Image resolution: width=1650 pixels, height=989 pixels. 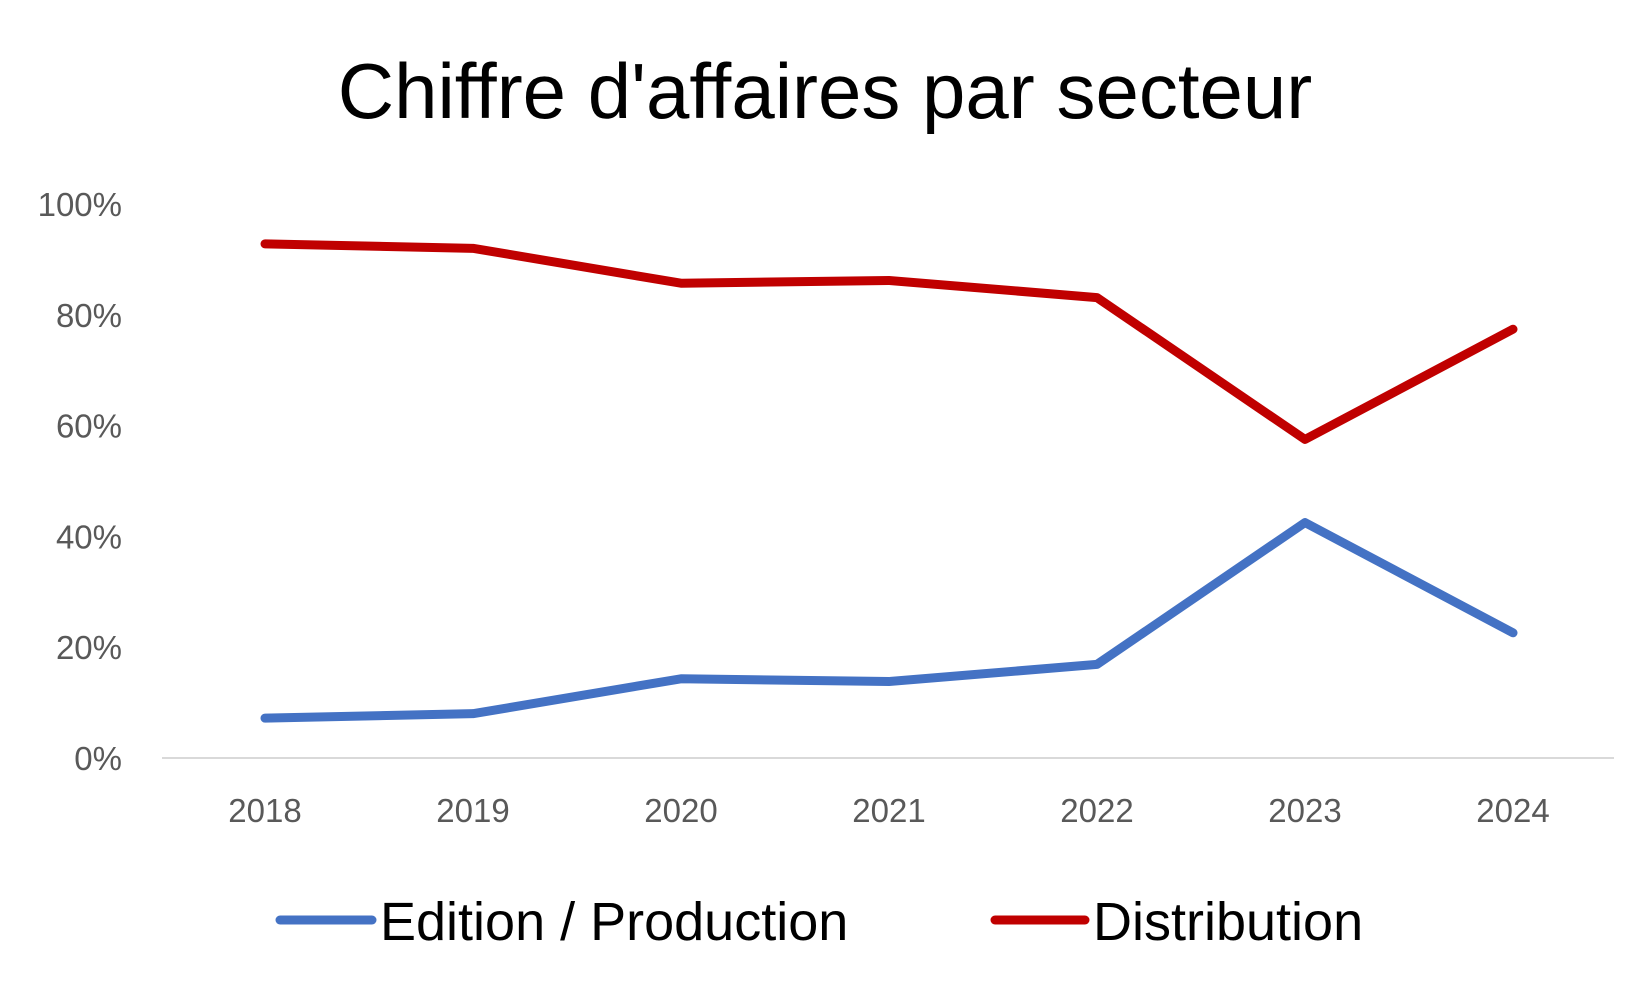 I want to click on x-axis: 2018 2019 2020 2021 2022 2023 2024, so click(x=888, y=793).